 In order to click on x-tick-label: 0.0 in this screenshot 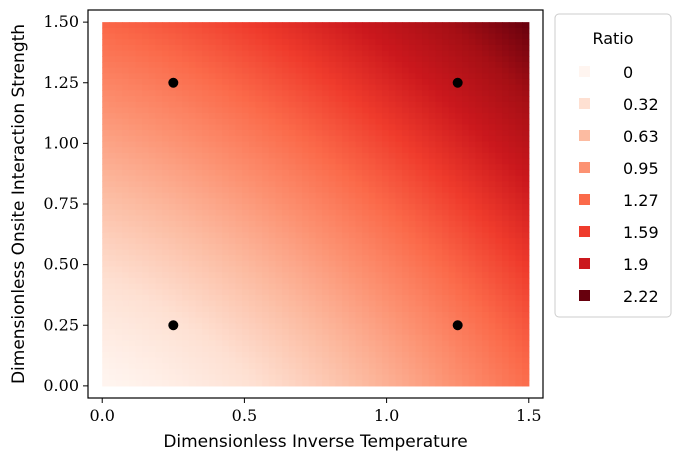, I will do `click(101, 415)`.